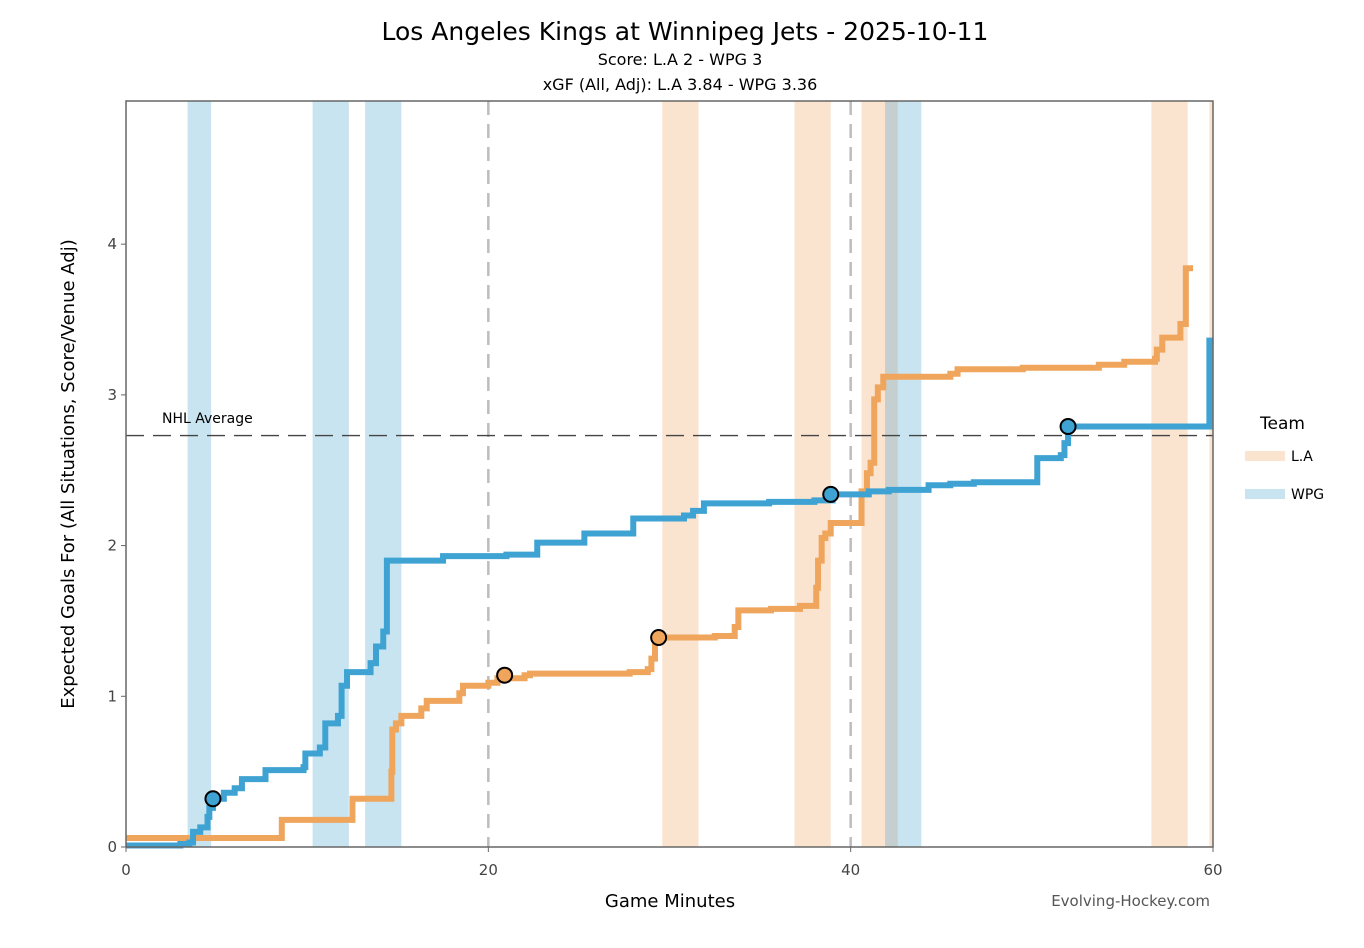 The width and height of the screenshot is (1364, 948). Describe the element at coordinates (1130, 901) in the screenshot. I see `source-credit: Evolving-Hockey.com` at that location.